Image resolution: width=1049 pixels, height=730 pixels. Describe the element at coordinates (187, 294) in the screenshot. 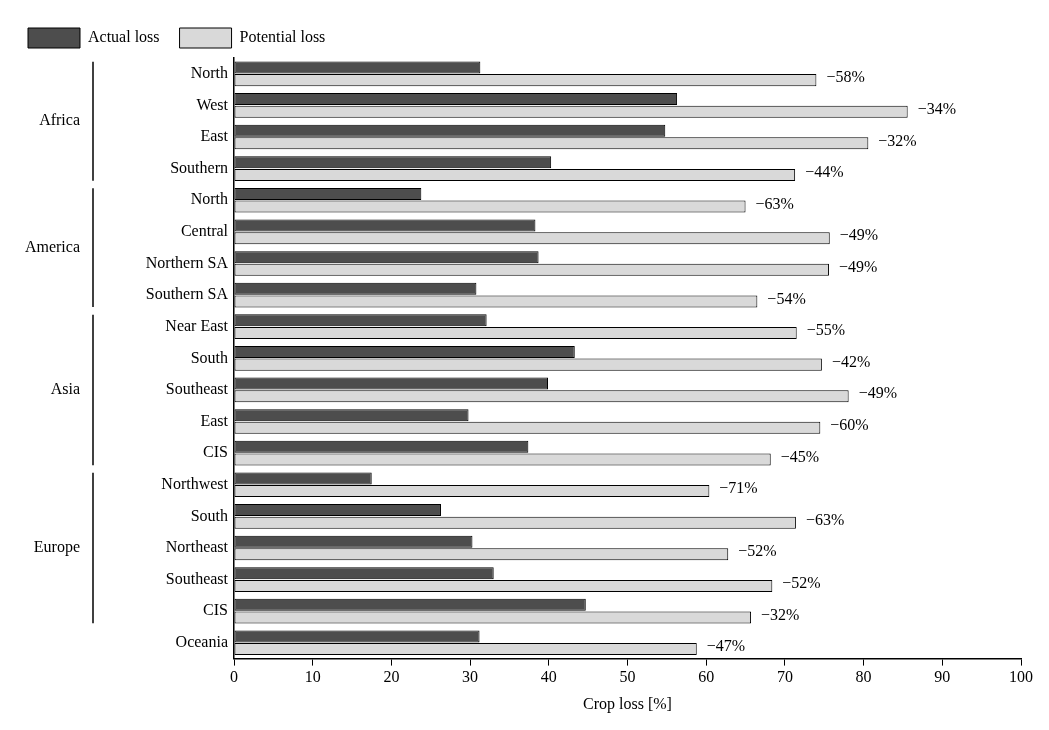

I see `y-tick-label: Southern SA` at that location.